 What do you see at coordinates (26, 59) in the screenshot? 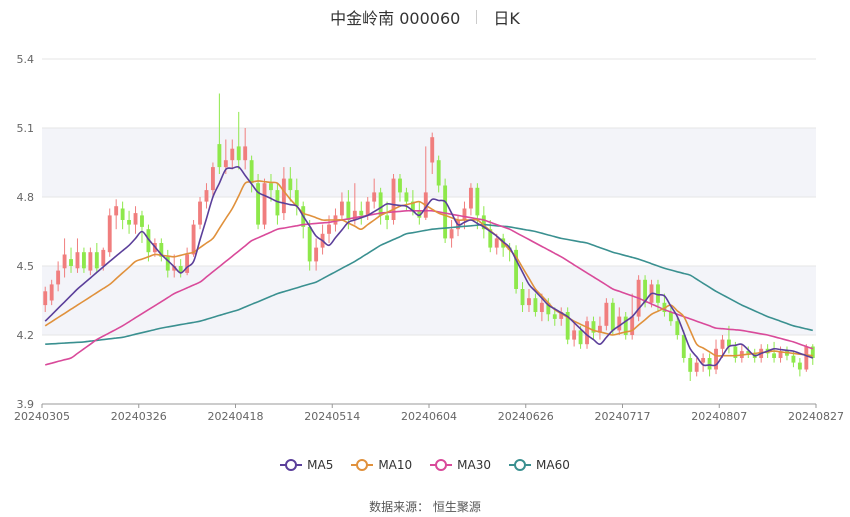
I see `y-tick-label: 5.4` at bounding box center [26, 59].